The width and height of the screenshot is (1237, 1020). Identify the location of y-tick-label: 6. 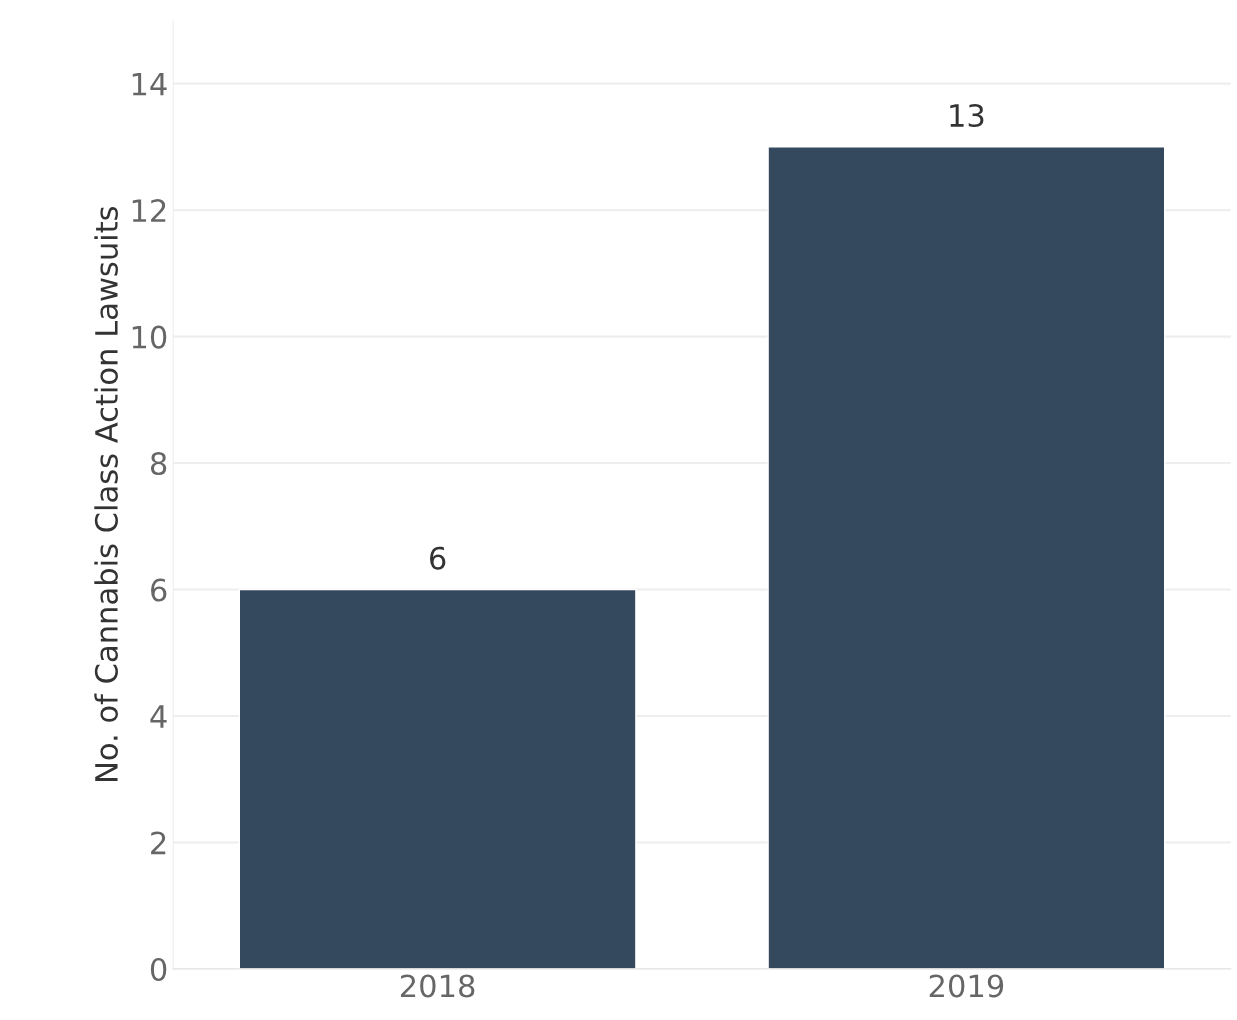
(159, 590).